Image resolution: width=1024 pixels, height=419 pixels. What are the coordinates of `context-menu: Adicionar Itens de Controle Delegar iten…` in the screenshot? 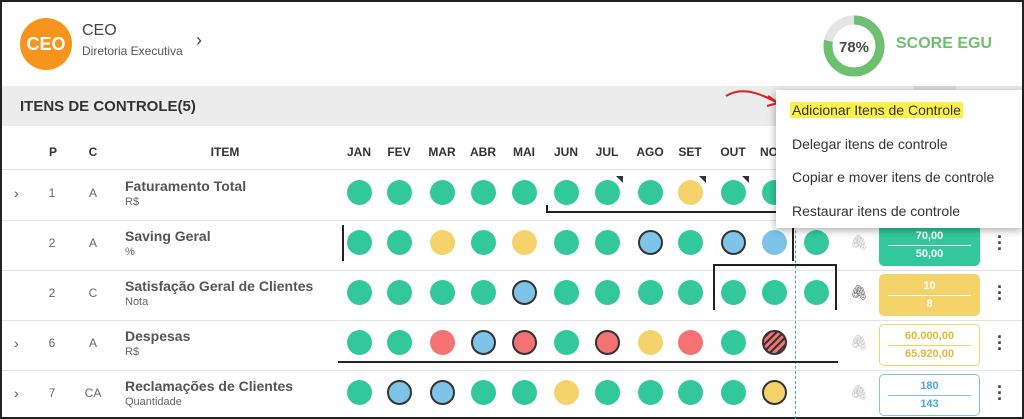 It's located at (899, 159).